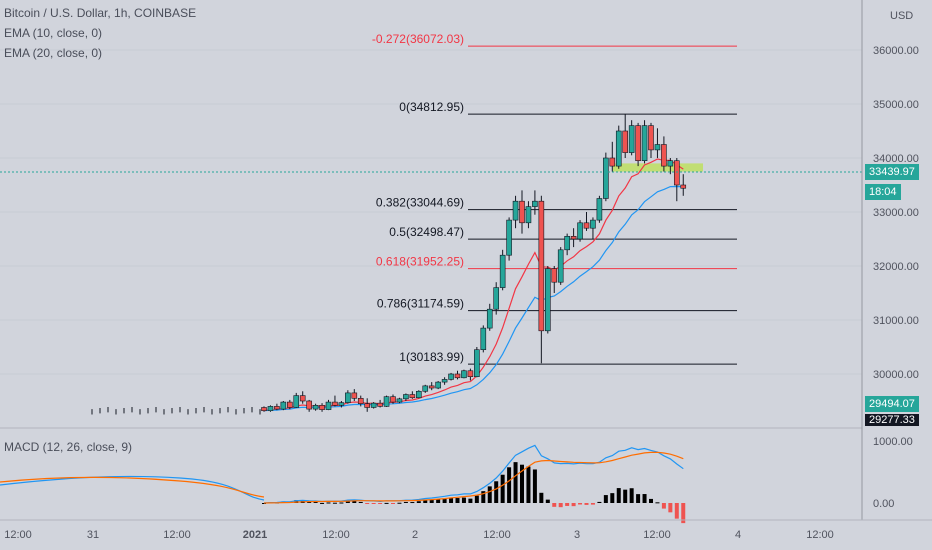  I want to click on macd-pane, so click(343, 484).